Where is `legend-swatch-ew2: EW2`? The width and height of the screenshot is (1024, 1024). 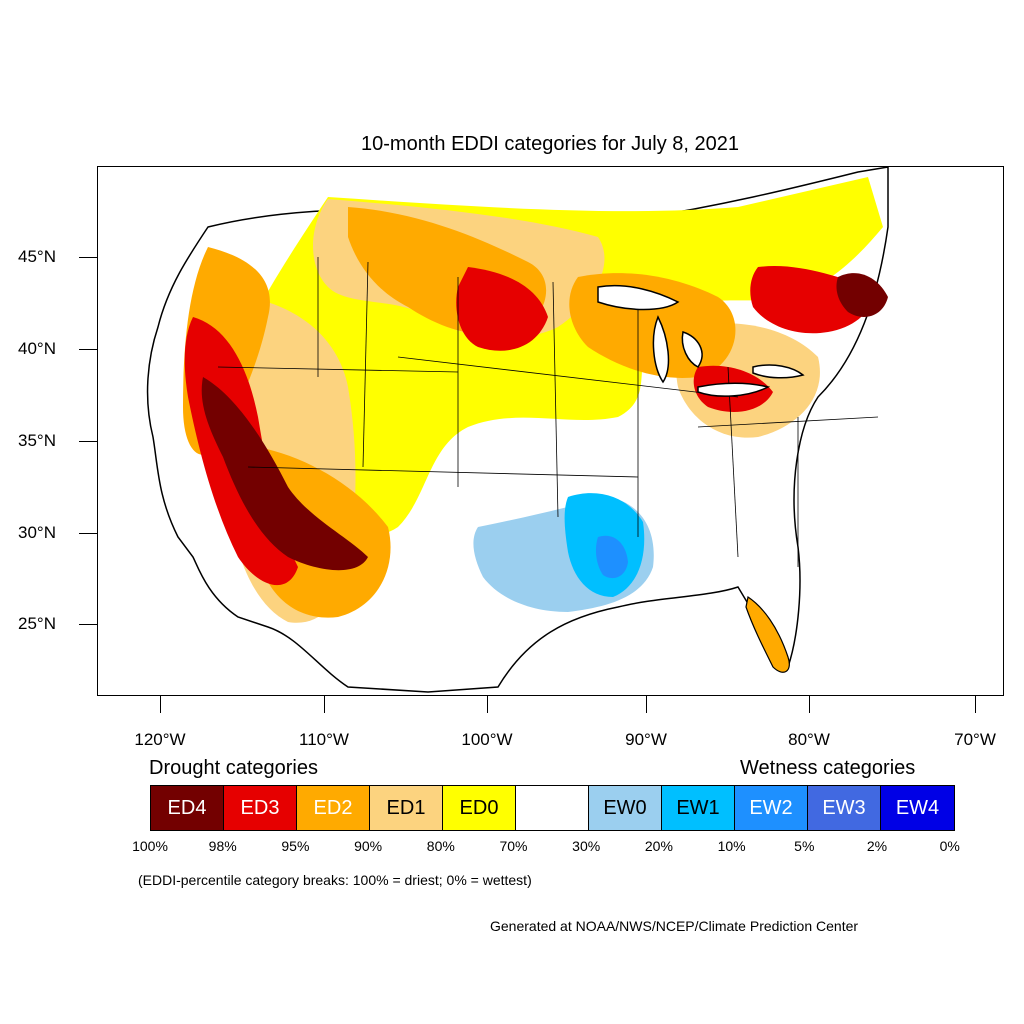 legend-swatch-ew2: EW2 is located at coordinates (771, 808).